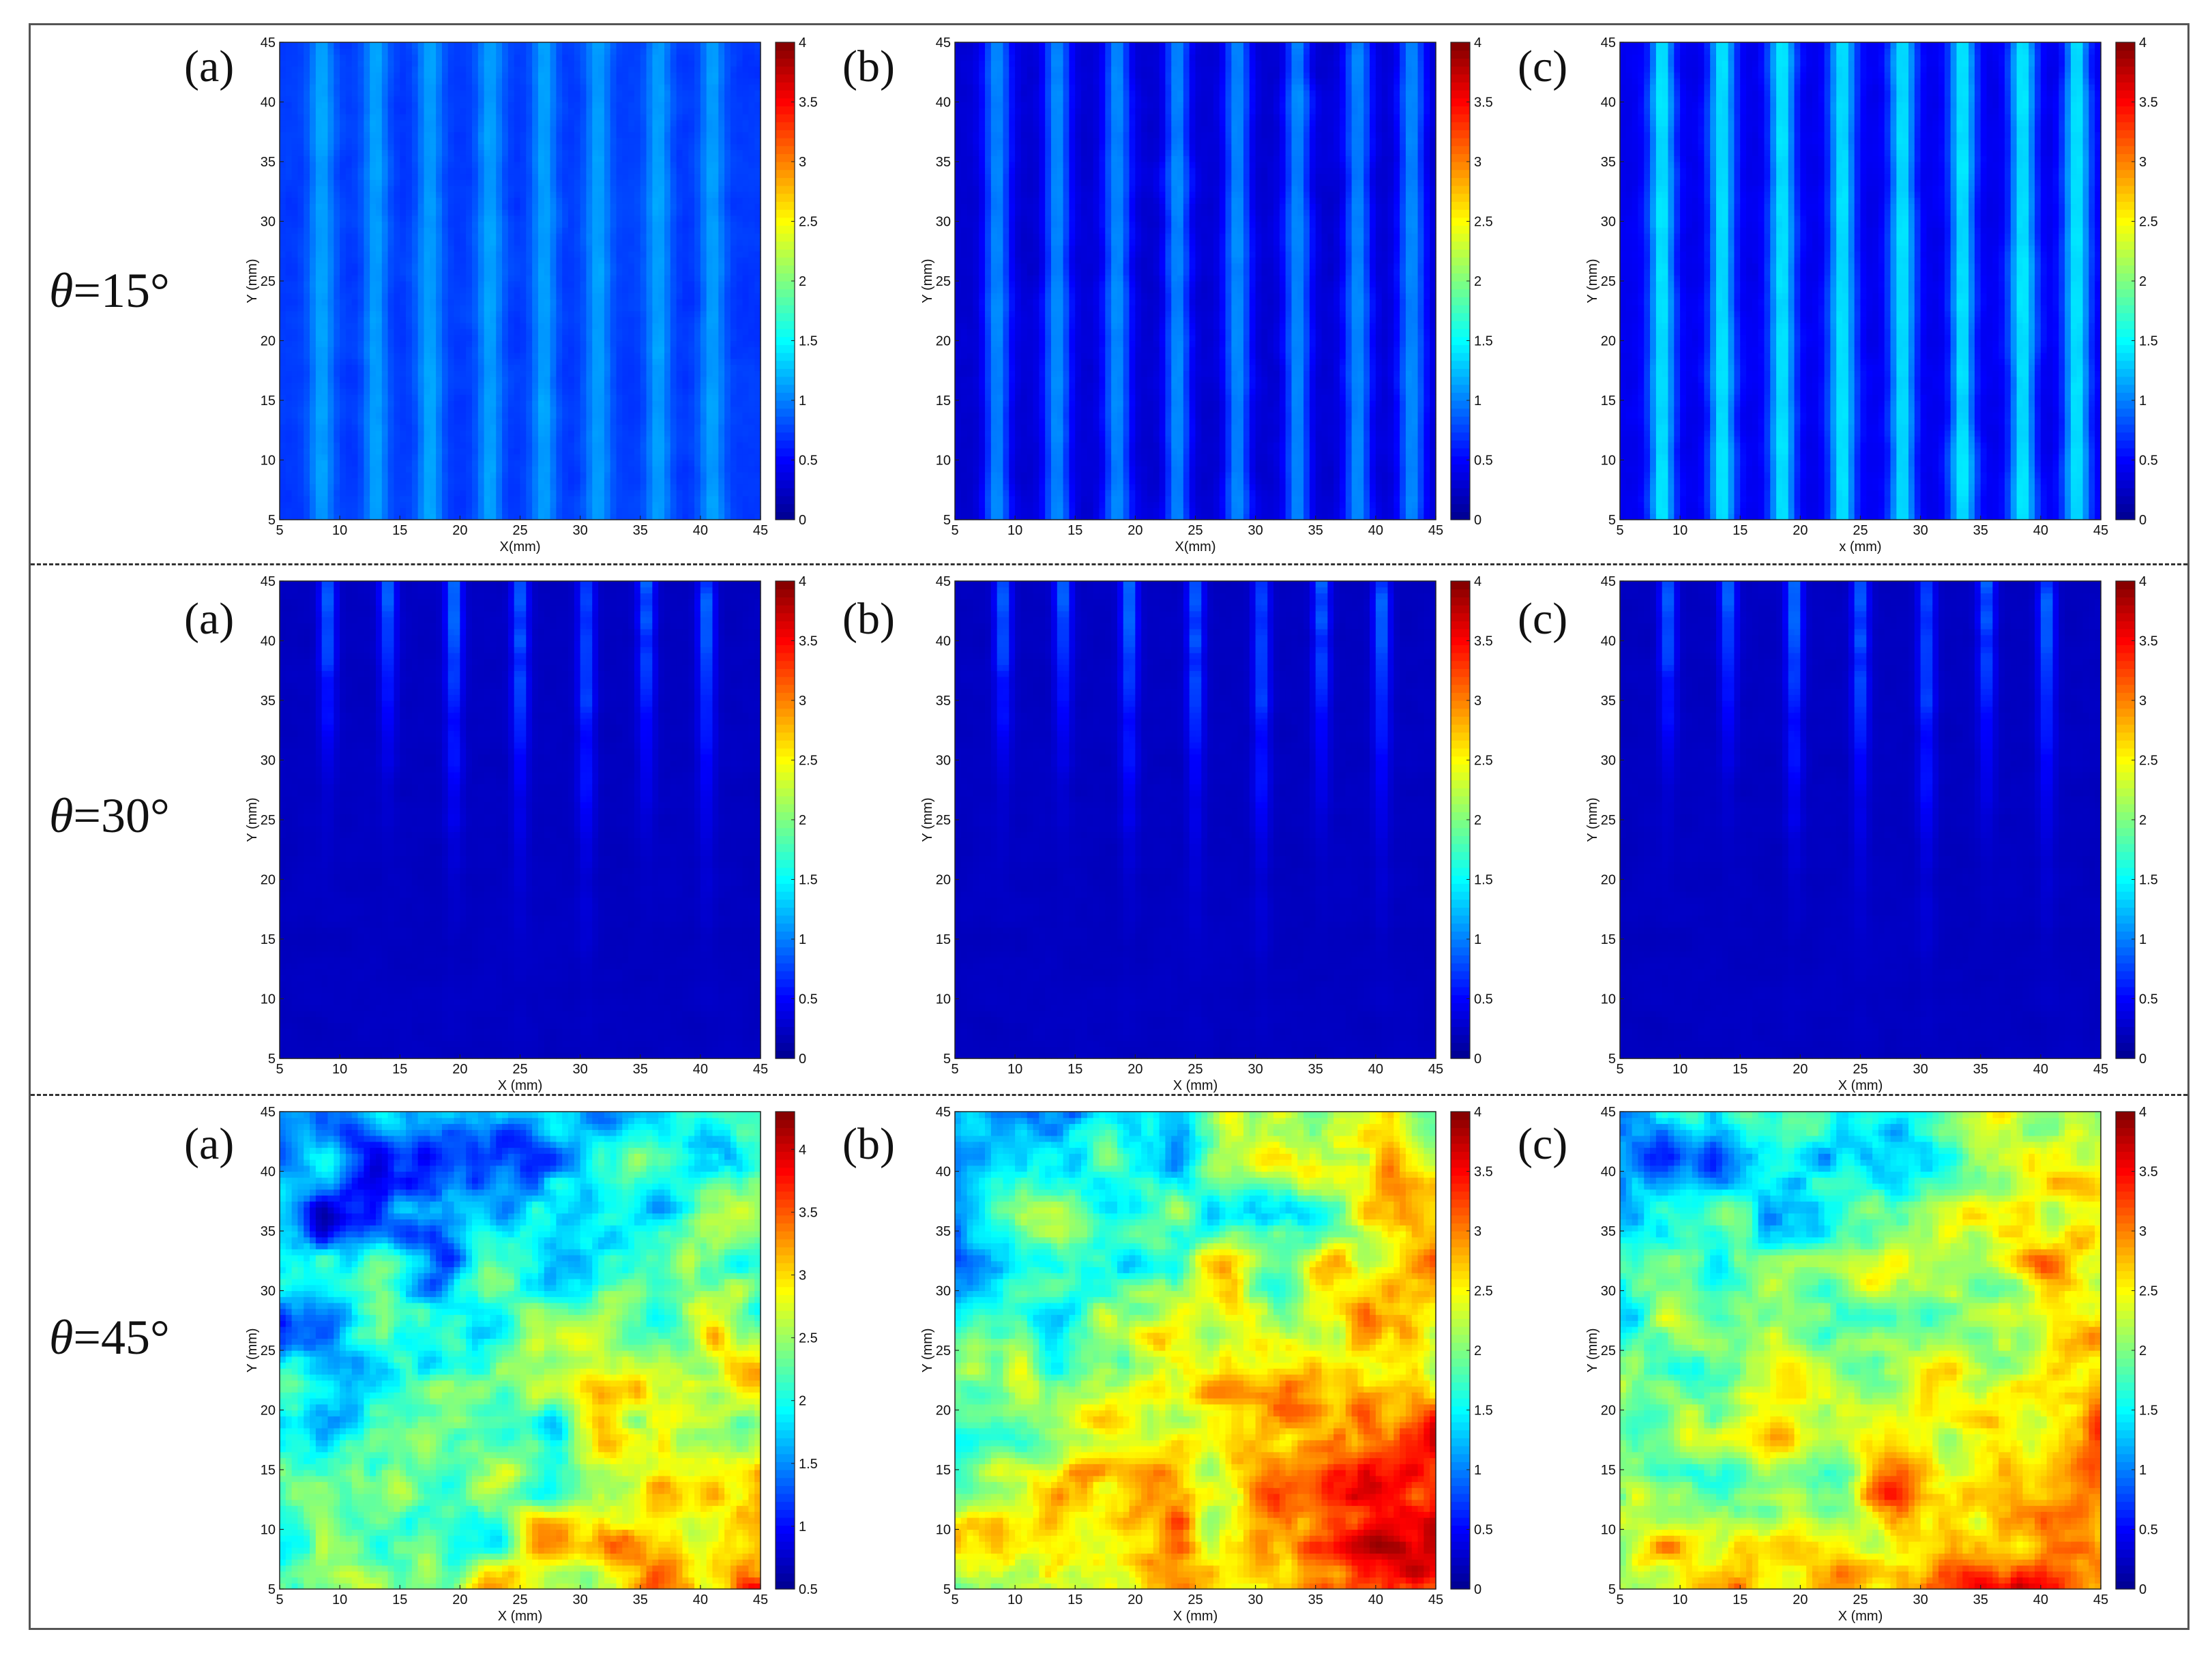 The height and width of the screenshot is (1662, 2212). Describe the element at coordinates (268, 701) in the screenshot. I see `y-tick-label: 35` at that location.